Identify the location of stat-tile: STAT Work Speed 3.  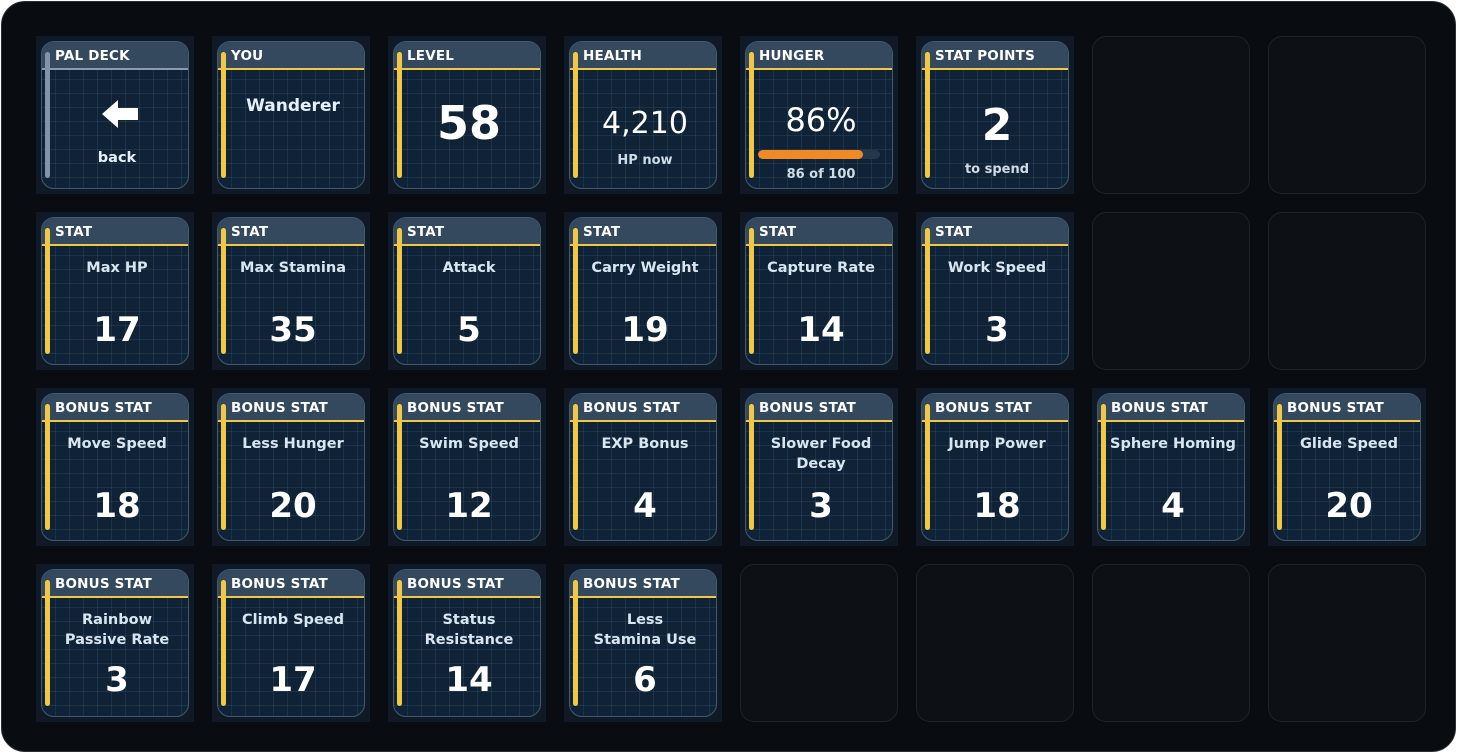
(995, 291).